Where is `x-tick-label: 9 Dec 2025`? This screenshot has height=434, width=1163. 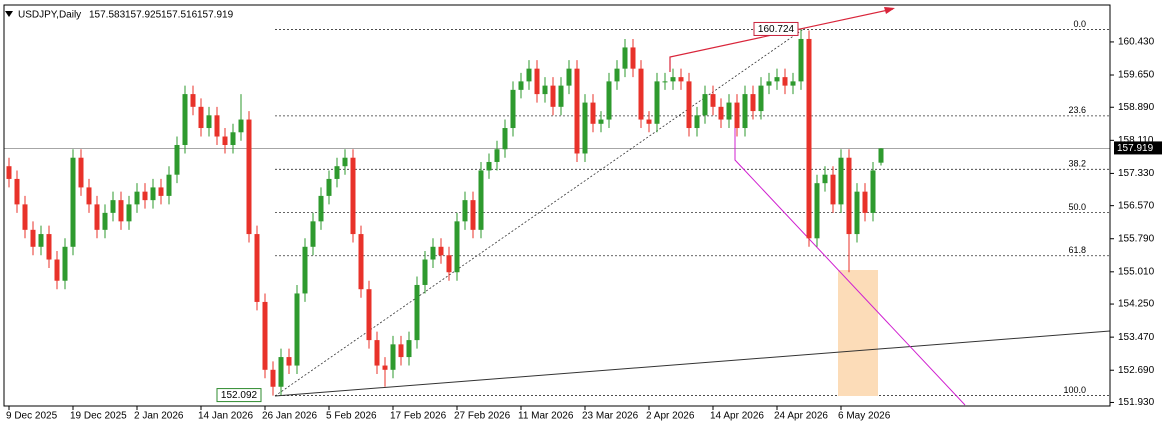
x-tick-label: 9 Dec 2025 is located at coordinates (32, 416).